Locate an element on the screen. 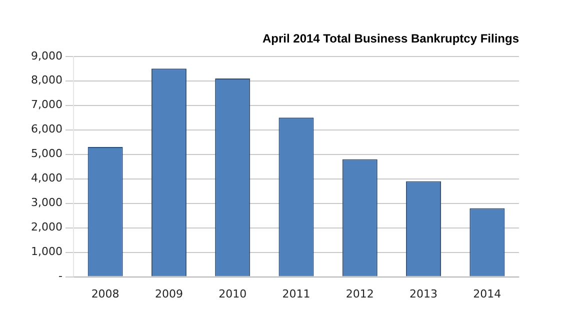 The width and height of the screenshot is (567, 332). x-tick-label: 2008 is located at coordinates (105, 293).